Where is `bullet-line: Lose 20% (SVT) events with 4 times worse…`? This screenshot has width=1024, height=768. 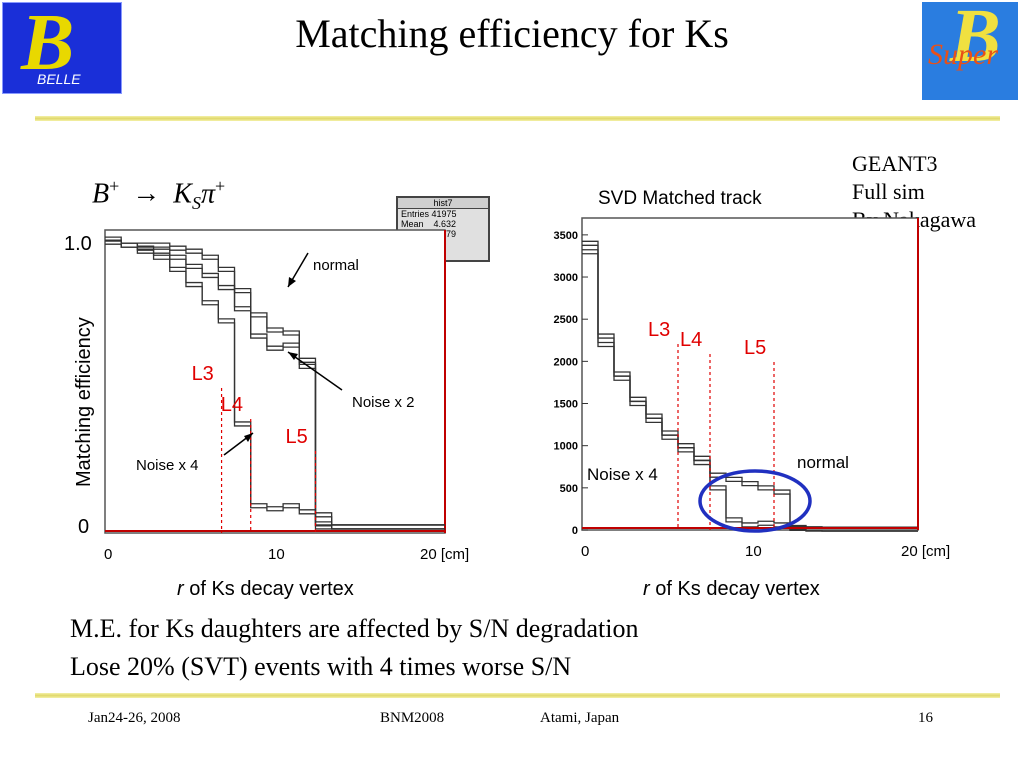
bullet-line: Lose 20% (SVT) events with 4 times worse… is located at coordinates (321, 666).